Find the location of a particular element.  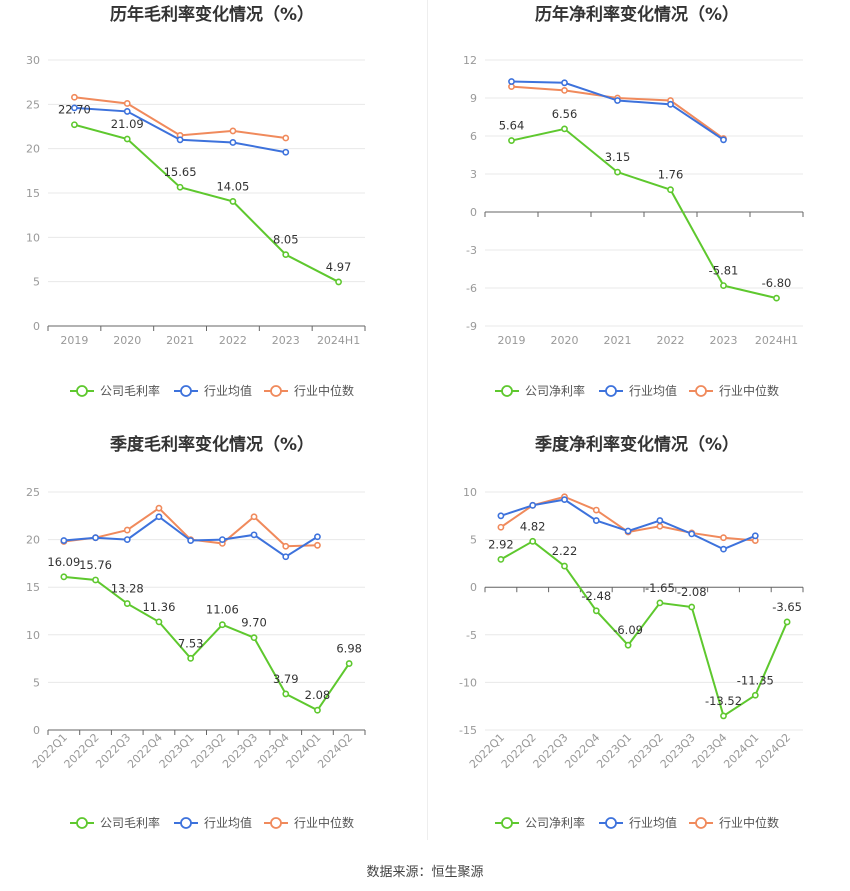

series-line-company is located at coordinates (206, 643).